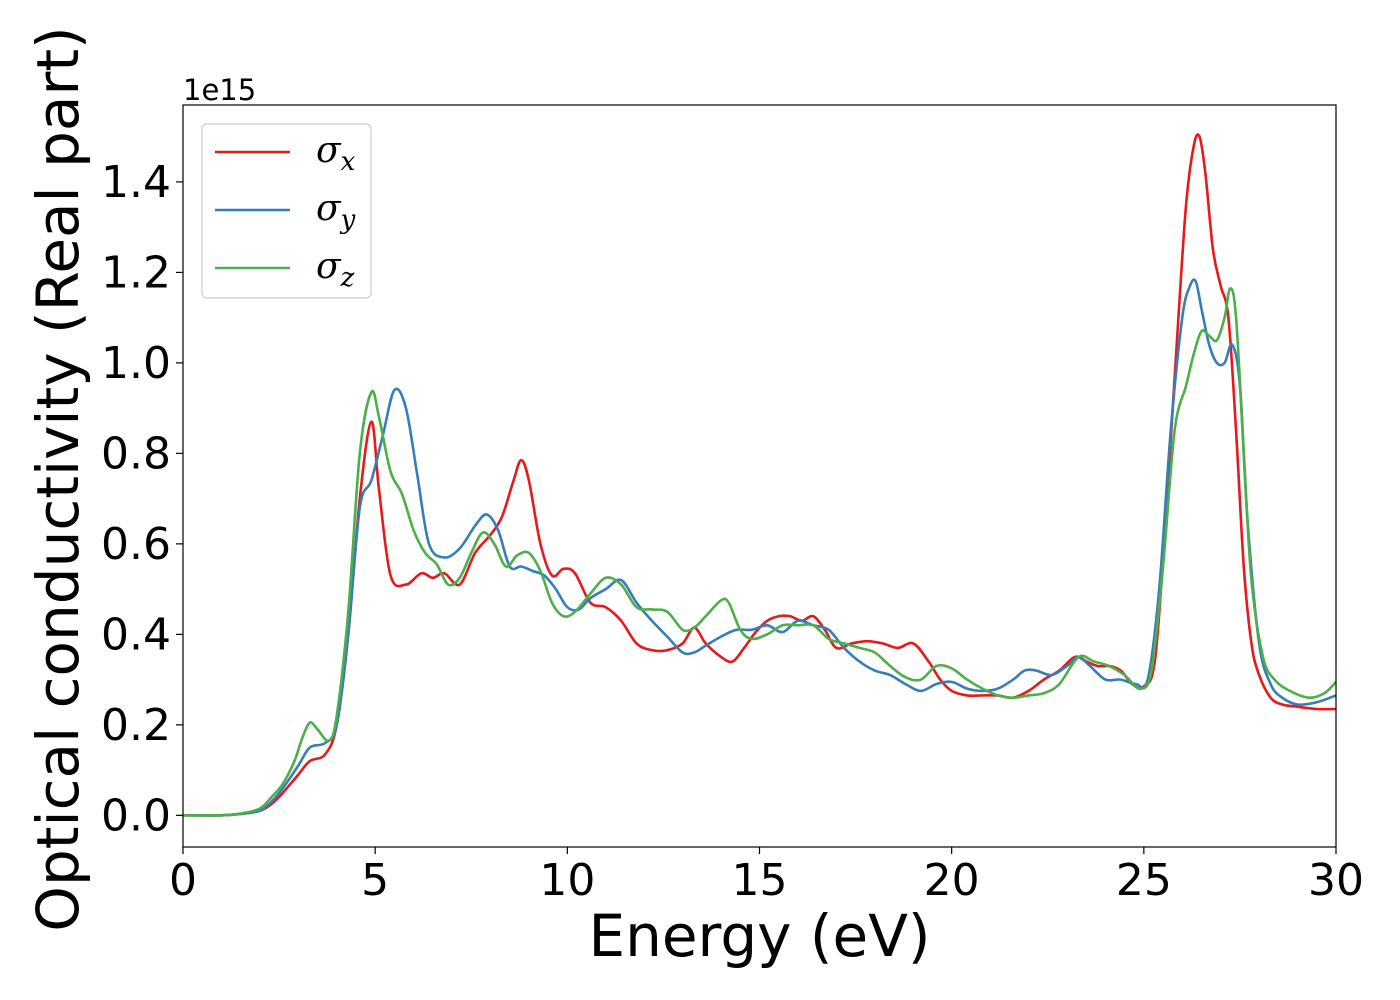 The image size is (1400, 1000). I want to click on y-offset-label: 1e15, so click(219, 90).